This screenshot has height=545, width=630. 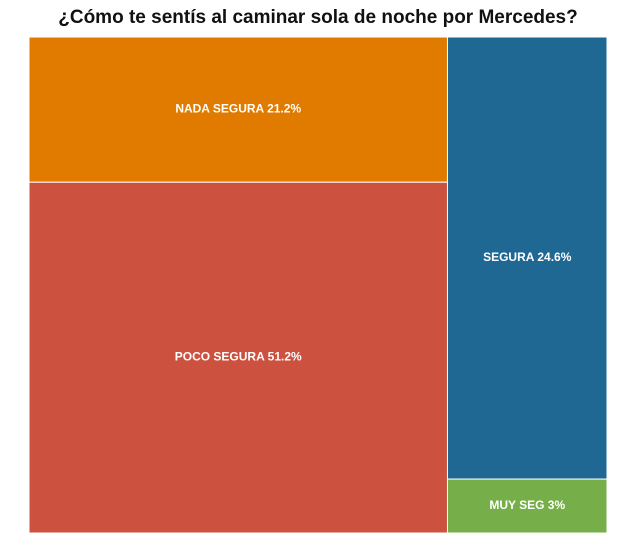 I want to click on value-label: 24.6%, so click(x=554, y=257).